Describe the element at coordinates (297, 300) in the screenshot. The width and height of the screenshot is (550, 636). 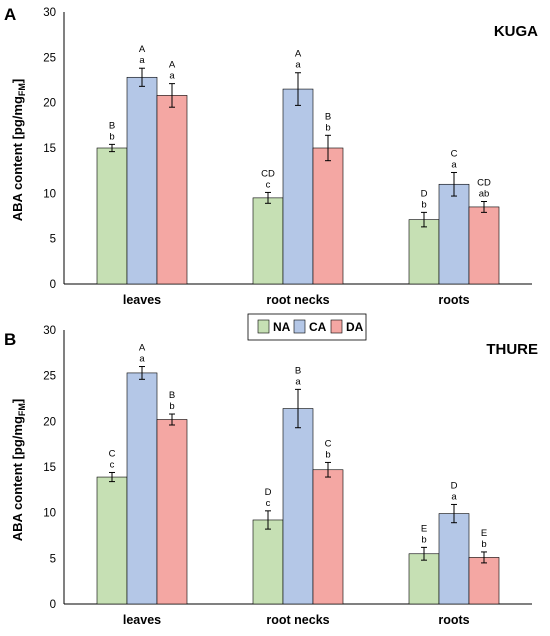
I see `panel-a-category-label: root necks` at that location.